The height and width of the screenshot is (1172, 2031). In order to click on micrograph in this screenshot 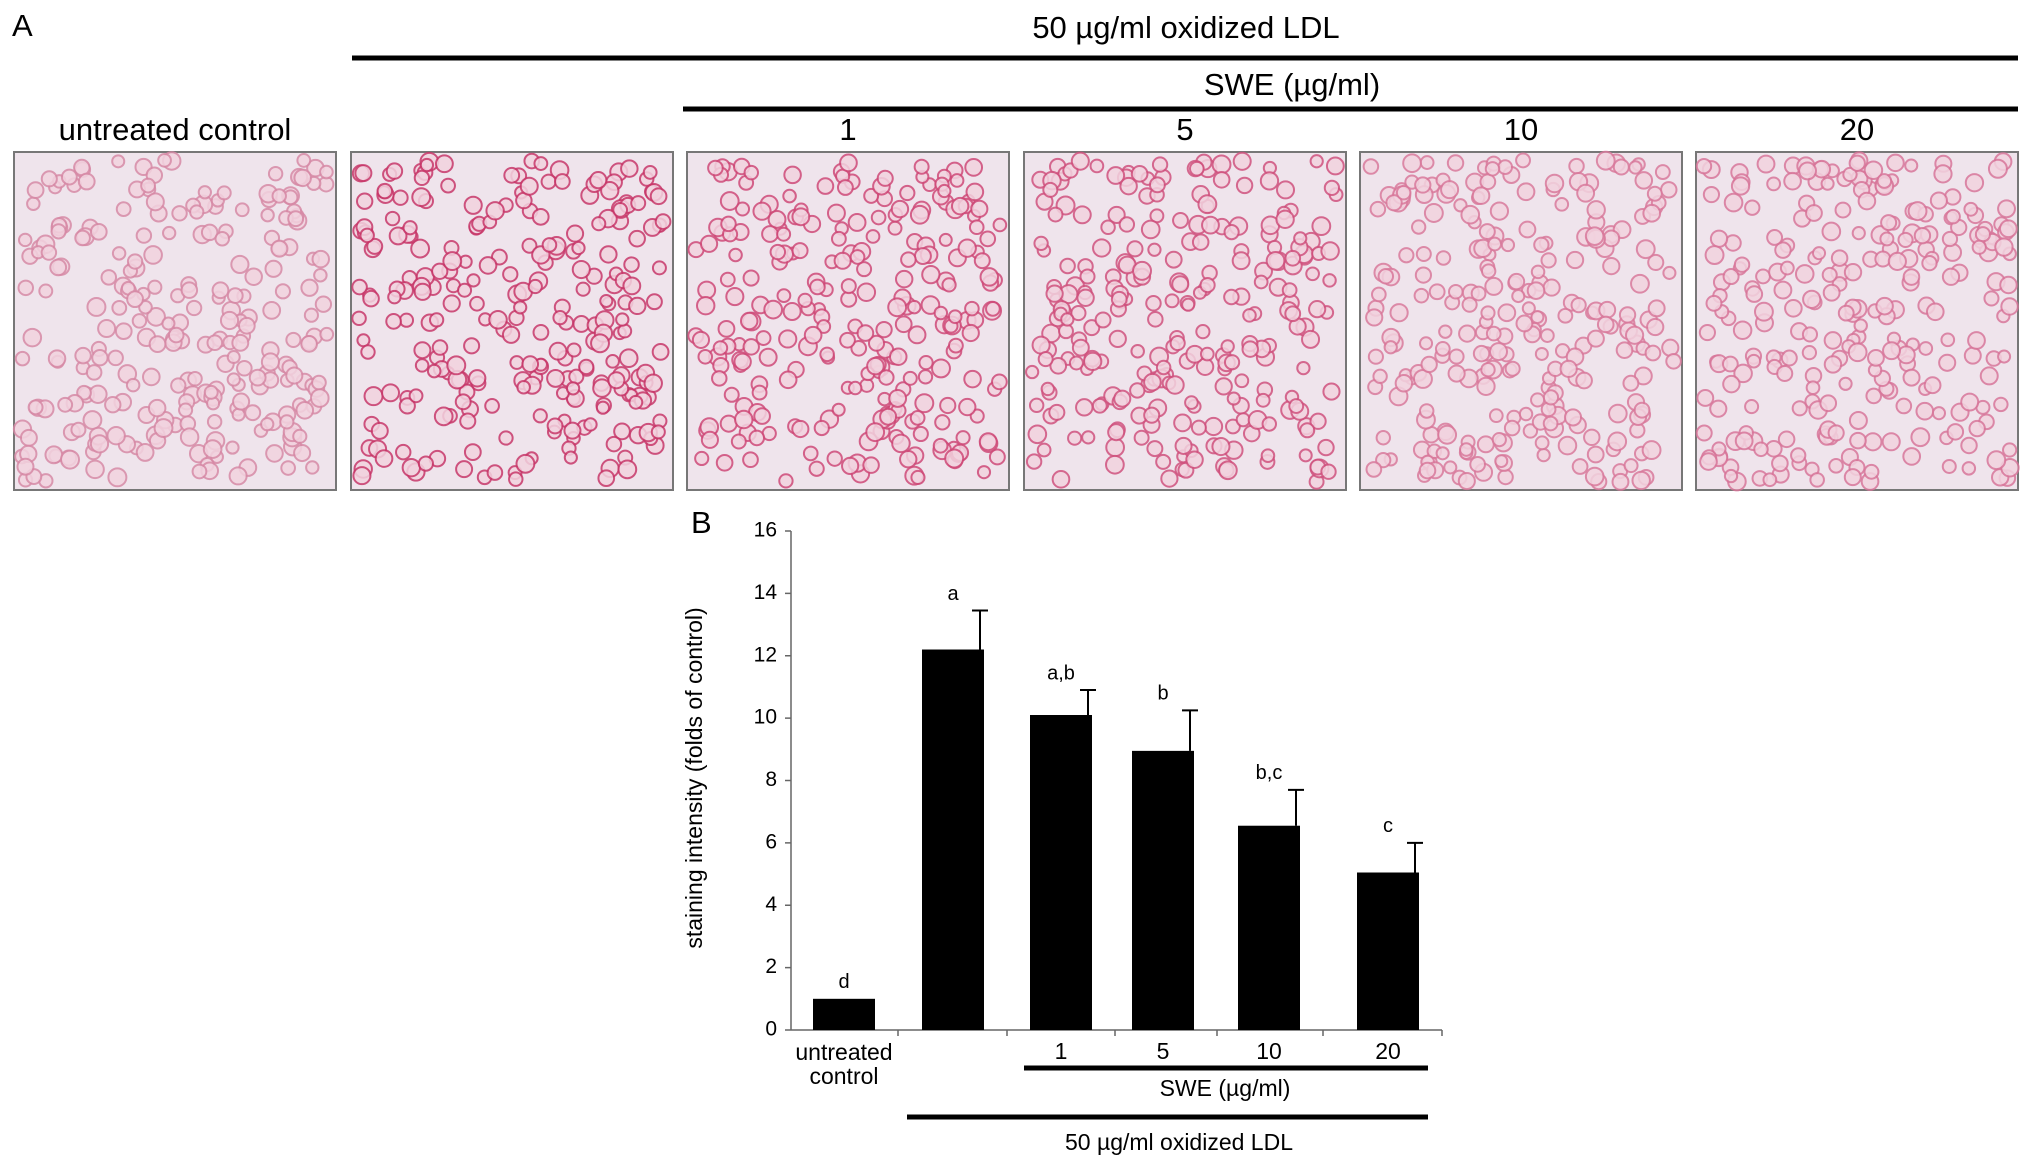, I will do `click(1857, 321)`.